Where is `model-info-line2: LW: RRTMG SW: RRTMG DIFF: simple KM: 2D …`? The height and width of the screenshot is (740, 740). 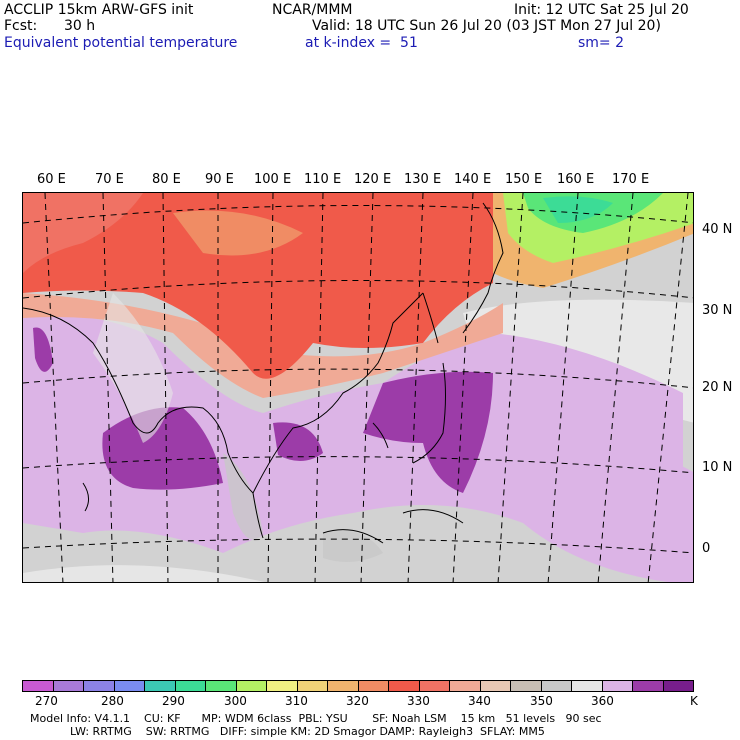
model-info-line2: LW: RRTMG SW: RRTMG DIFF: simple KM: 2D … is located at coordinates (307, 731).